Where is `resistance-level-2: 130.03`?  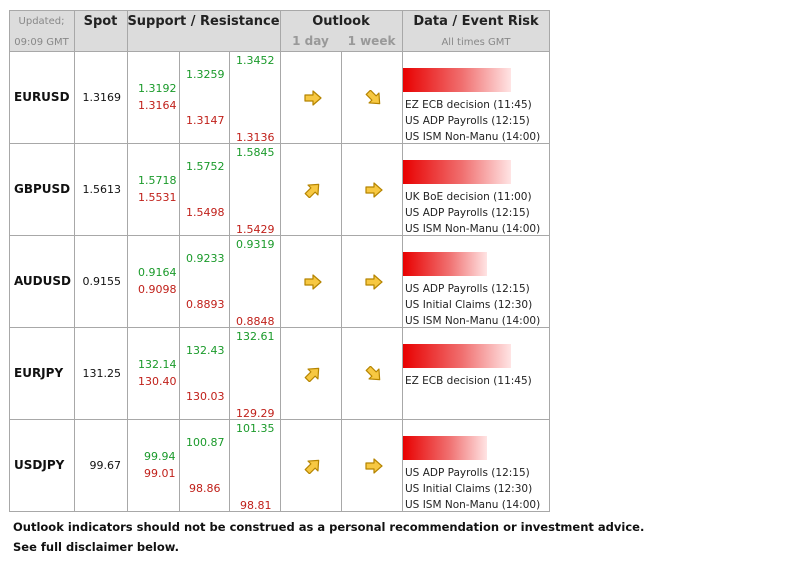 resistance-level-2: 130.03 is located at coordinates (205, 396).